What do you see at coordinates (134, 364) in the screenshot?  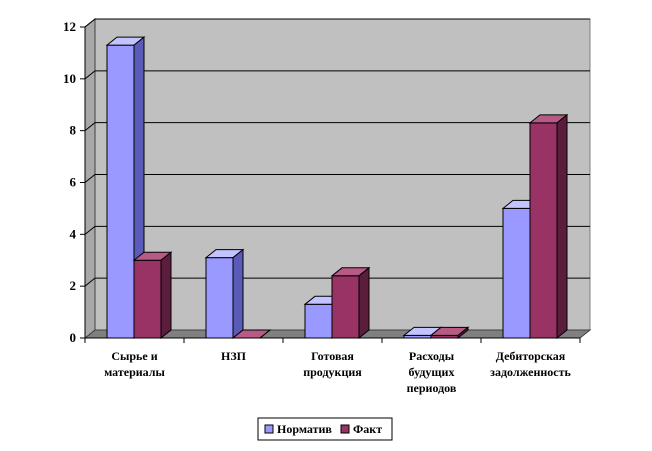 I see `x-tick-label: Сырье и материалы` at bounding box center [134, 364].